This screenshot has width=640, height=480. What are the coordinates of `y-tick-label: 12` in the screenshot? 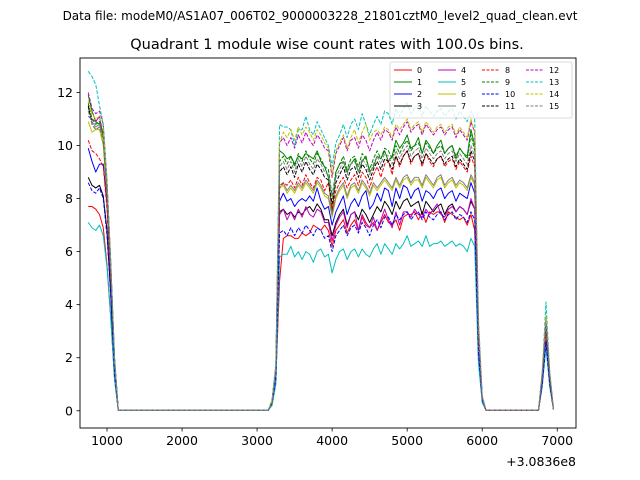 It's located at (65, 92).